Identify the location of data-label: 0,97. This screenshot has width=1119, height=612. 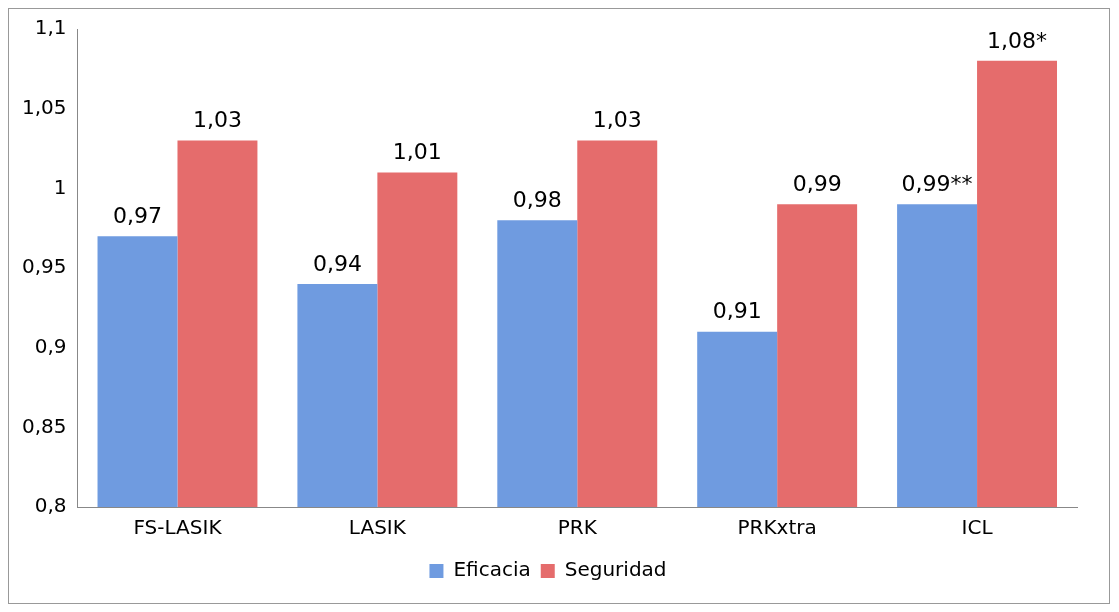
(137, 215).